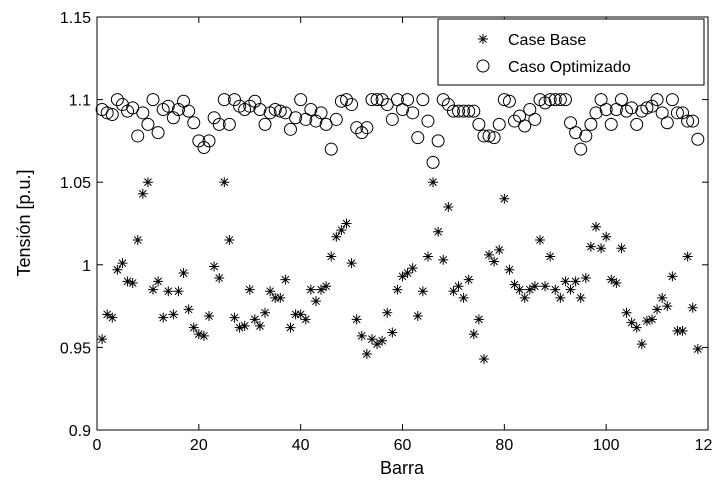  What do you see at coordinates (403, 445) in the screenshot?
I see `x-tick-label: 60` at bounding box center [403, 445].